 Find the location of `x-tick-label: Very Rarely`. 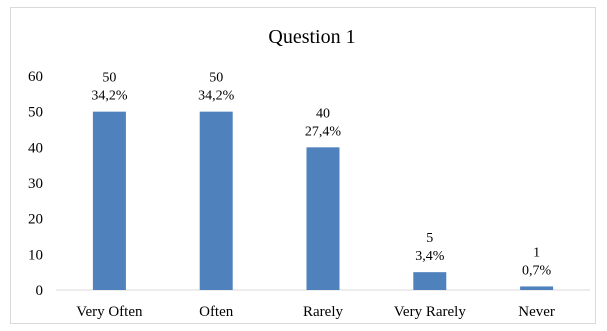

x-tick-label: Very Rarely is located at coordinates (430, 312).